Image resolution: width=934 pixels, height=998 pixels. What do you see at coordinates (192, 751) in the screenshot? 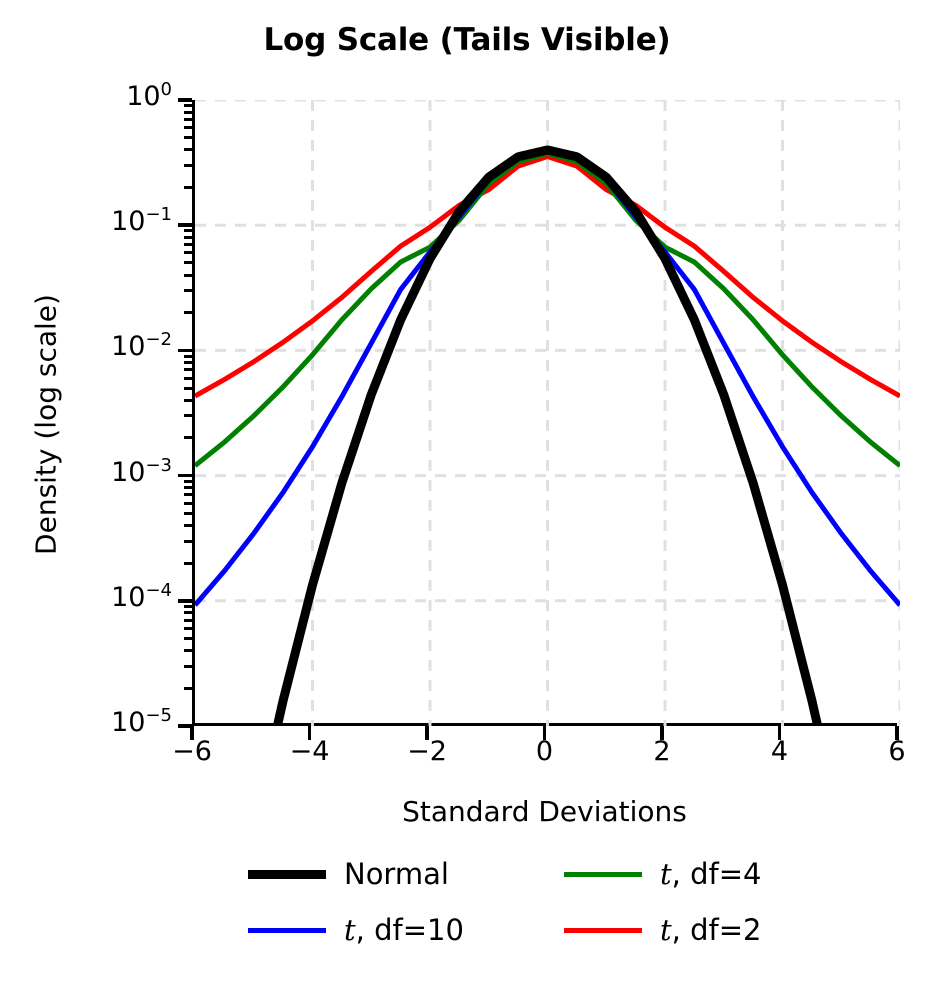
I see `x-tick-label: −6` at bounding box center [192, 751].